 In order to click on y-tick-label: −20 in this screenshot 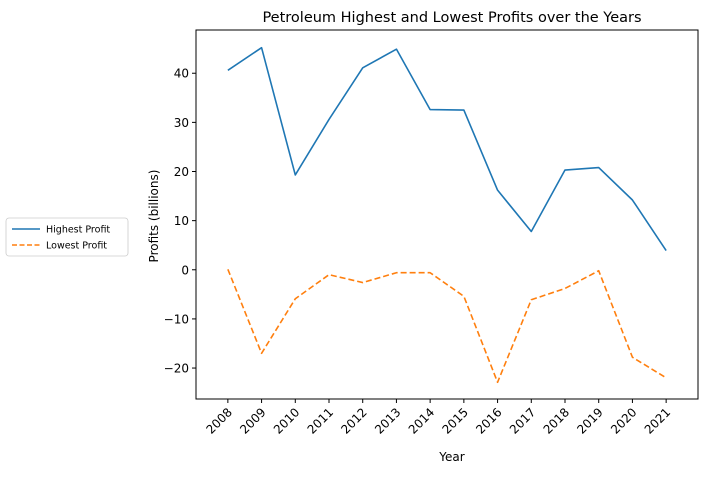, I will do `click(176, 369)`.